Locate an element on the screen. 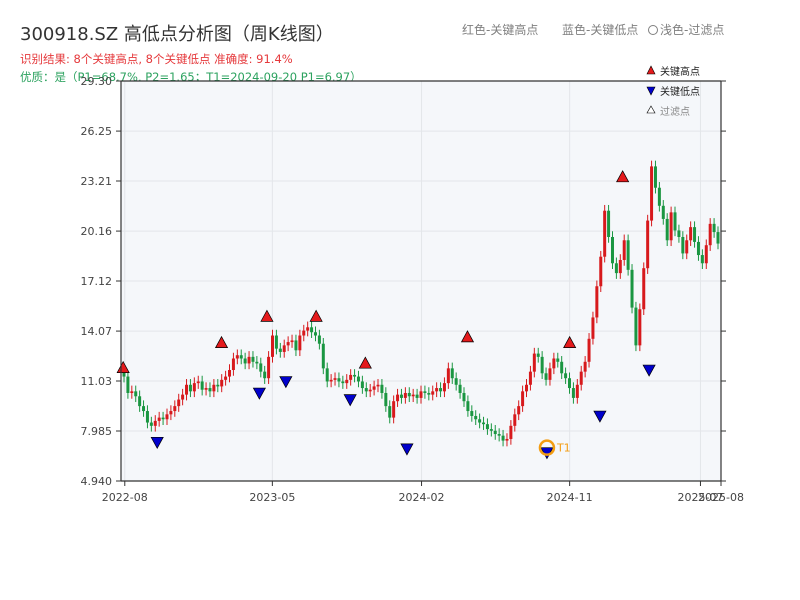 The height and width of the screenshot is (600, 800). legend-filtered-label: 过滤点 is located at coordinates (675, 111).